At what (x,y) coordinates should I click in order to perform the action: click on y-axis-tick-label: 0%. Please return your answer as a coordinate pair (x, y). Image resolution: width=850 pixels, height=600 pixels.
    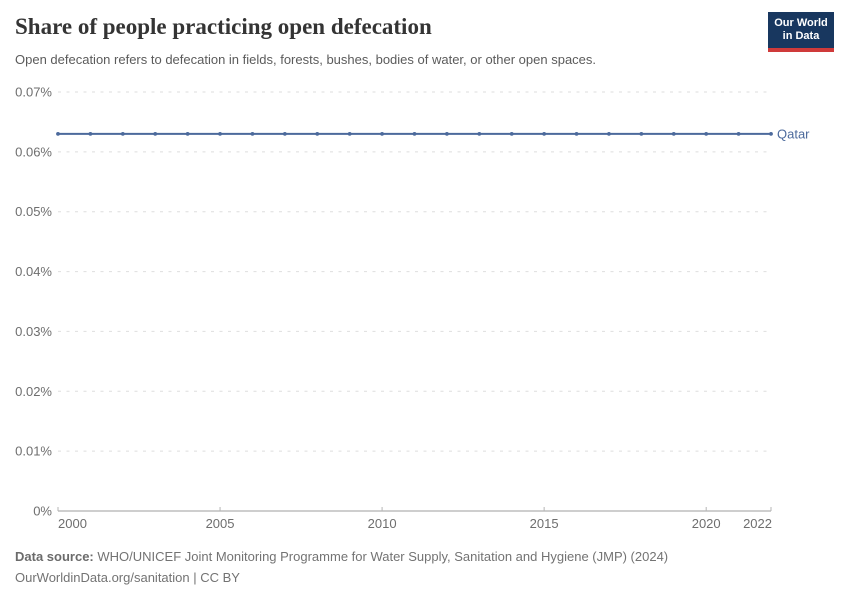
    Looking at the image, I should click on (42, 511).